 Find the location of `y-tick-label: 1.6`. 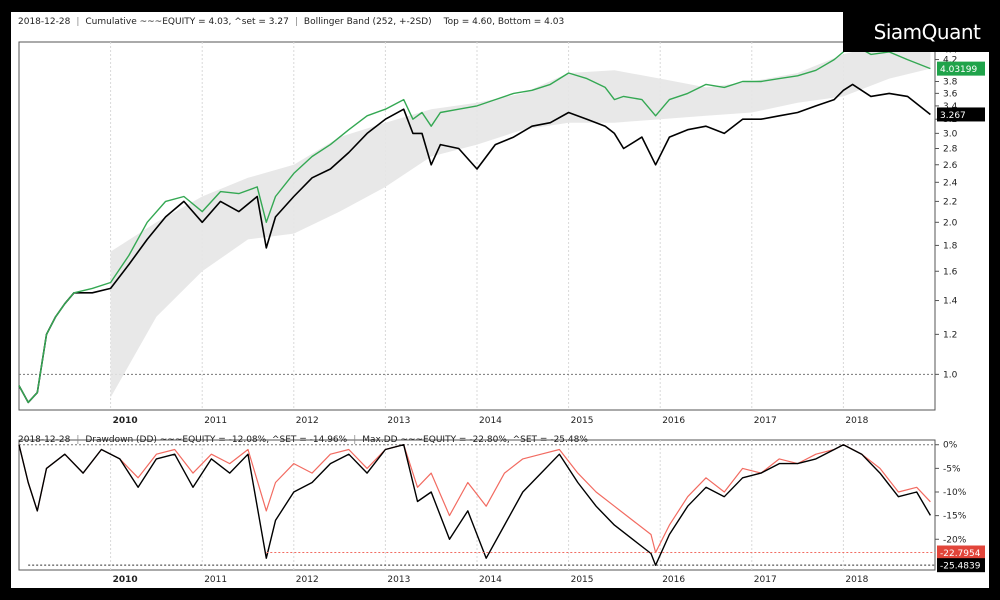

y-tick-label: 1.6 is located at coordinates (950, 272).